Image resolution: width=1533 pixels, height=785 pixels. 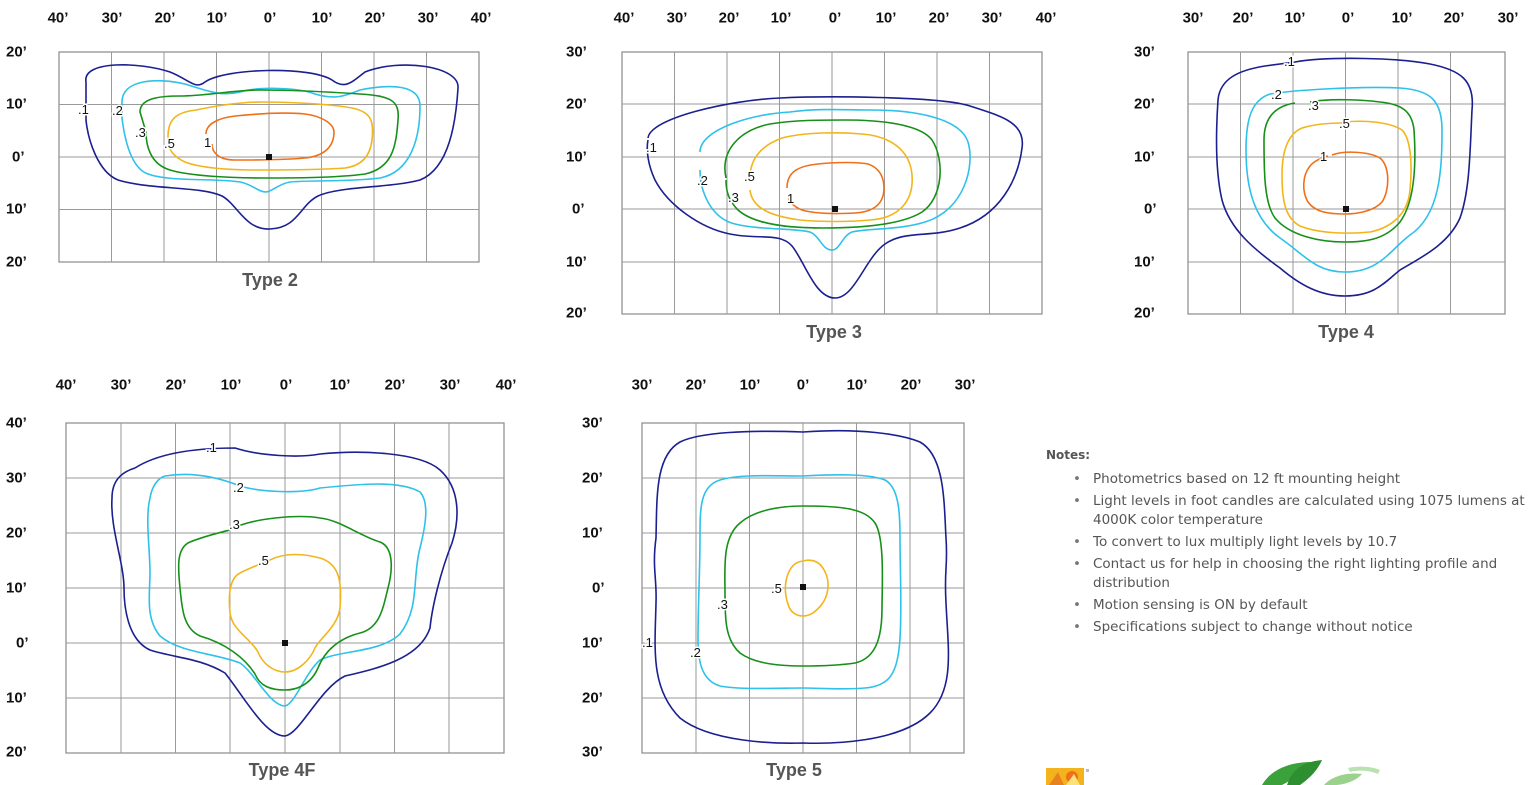 I want to click on type-4-title: Type 4, so click(x=1346, y=332).